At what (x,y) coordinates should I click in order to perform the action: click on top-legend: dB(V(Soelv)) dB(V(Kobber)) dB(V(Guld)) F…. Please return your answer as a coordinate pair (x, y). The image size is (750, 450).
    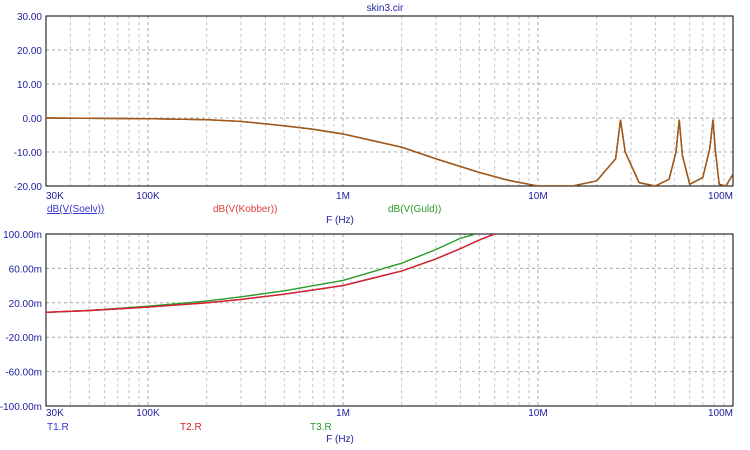
    Looking at the image, I should click on (244, 215).